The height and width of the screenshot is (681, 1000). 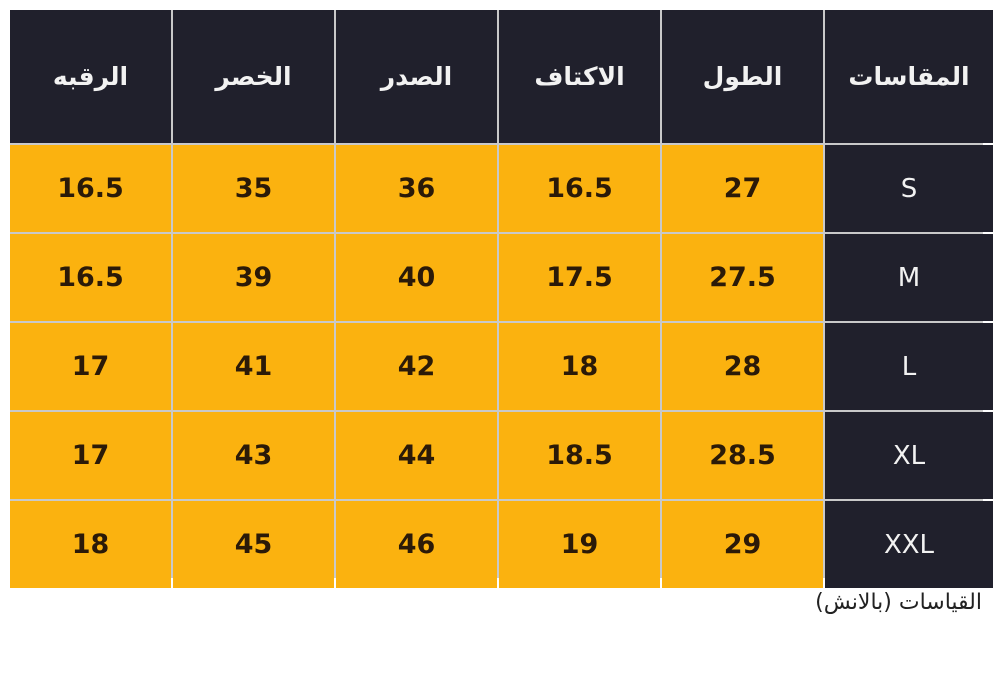 What do you see at coordinates (898, 602) in the screenshot?
I see `units-caption: القياسات (بالانش)` at bounding box center [898, 602].